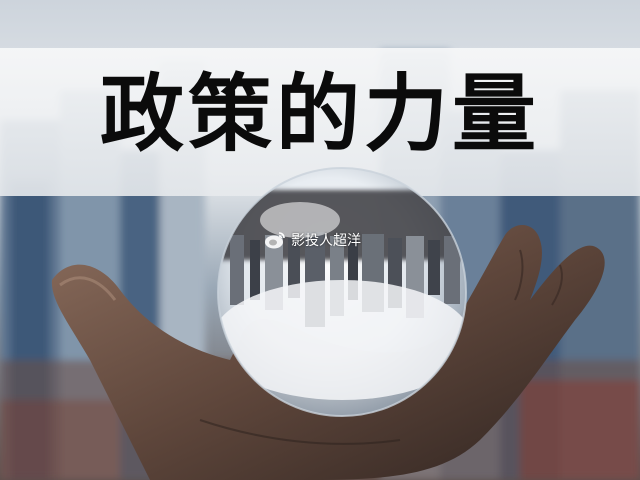 This screenshot has width=640, height=480. I want to click on watermark: 影投人超洋, so click(312, 240).